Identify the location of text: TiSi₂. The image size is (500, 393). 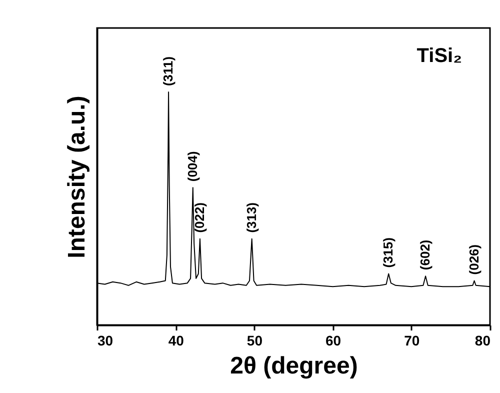
(439, 56).